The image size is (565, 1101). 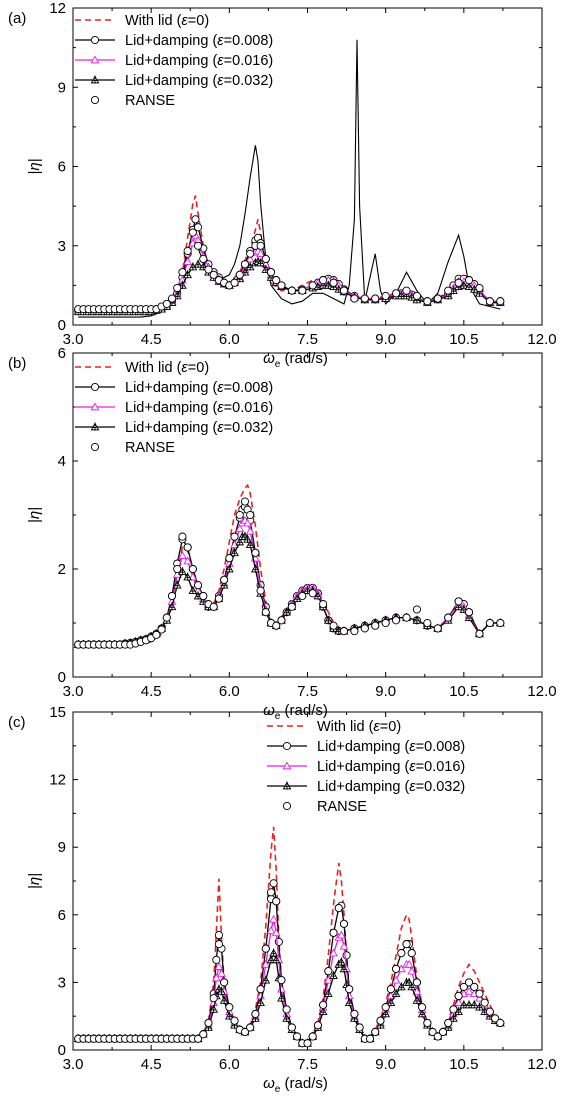 What do you see at coordinates (342, 807) in the screenshot?
I see `legend-label: RANSE` at bounding box center [342, 807].